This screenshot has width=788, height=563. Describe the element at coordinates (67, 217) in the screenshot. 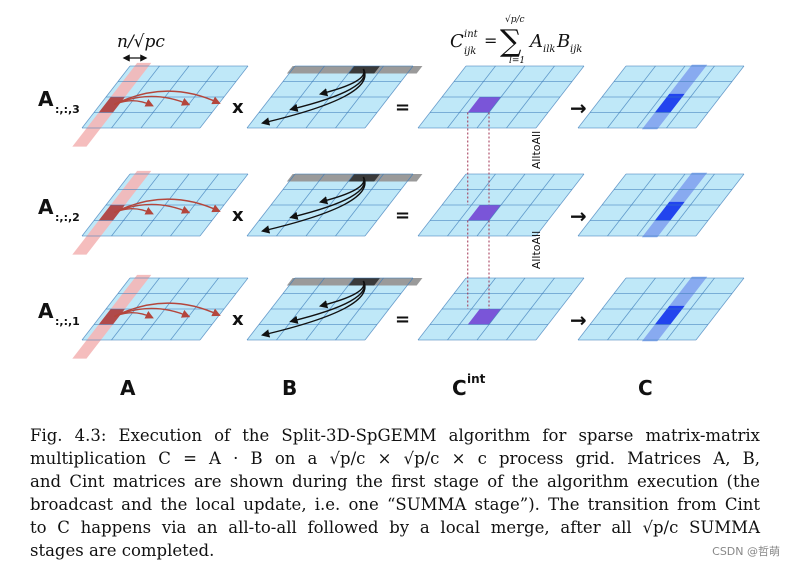

I see `row-label-subscript: :,:,2` at that location.